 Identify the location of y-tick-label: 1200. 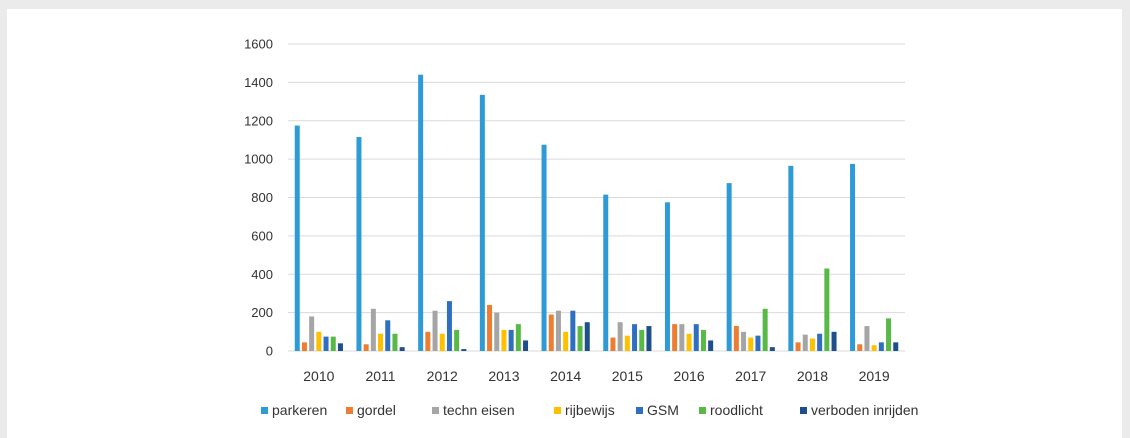
(258, 120).